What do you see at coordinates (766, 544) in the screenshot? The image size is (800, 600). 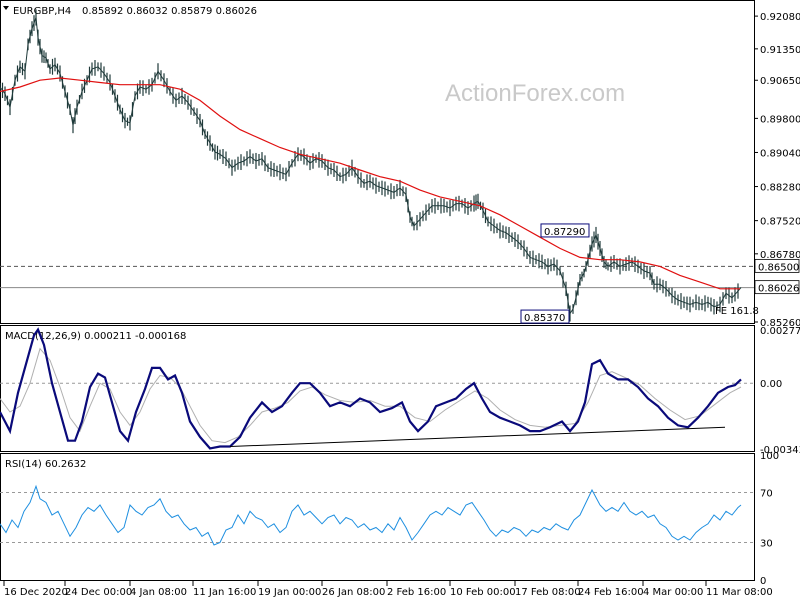 I see `rsi-y-tick-label: 30` at bounding box center [766, 544].